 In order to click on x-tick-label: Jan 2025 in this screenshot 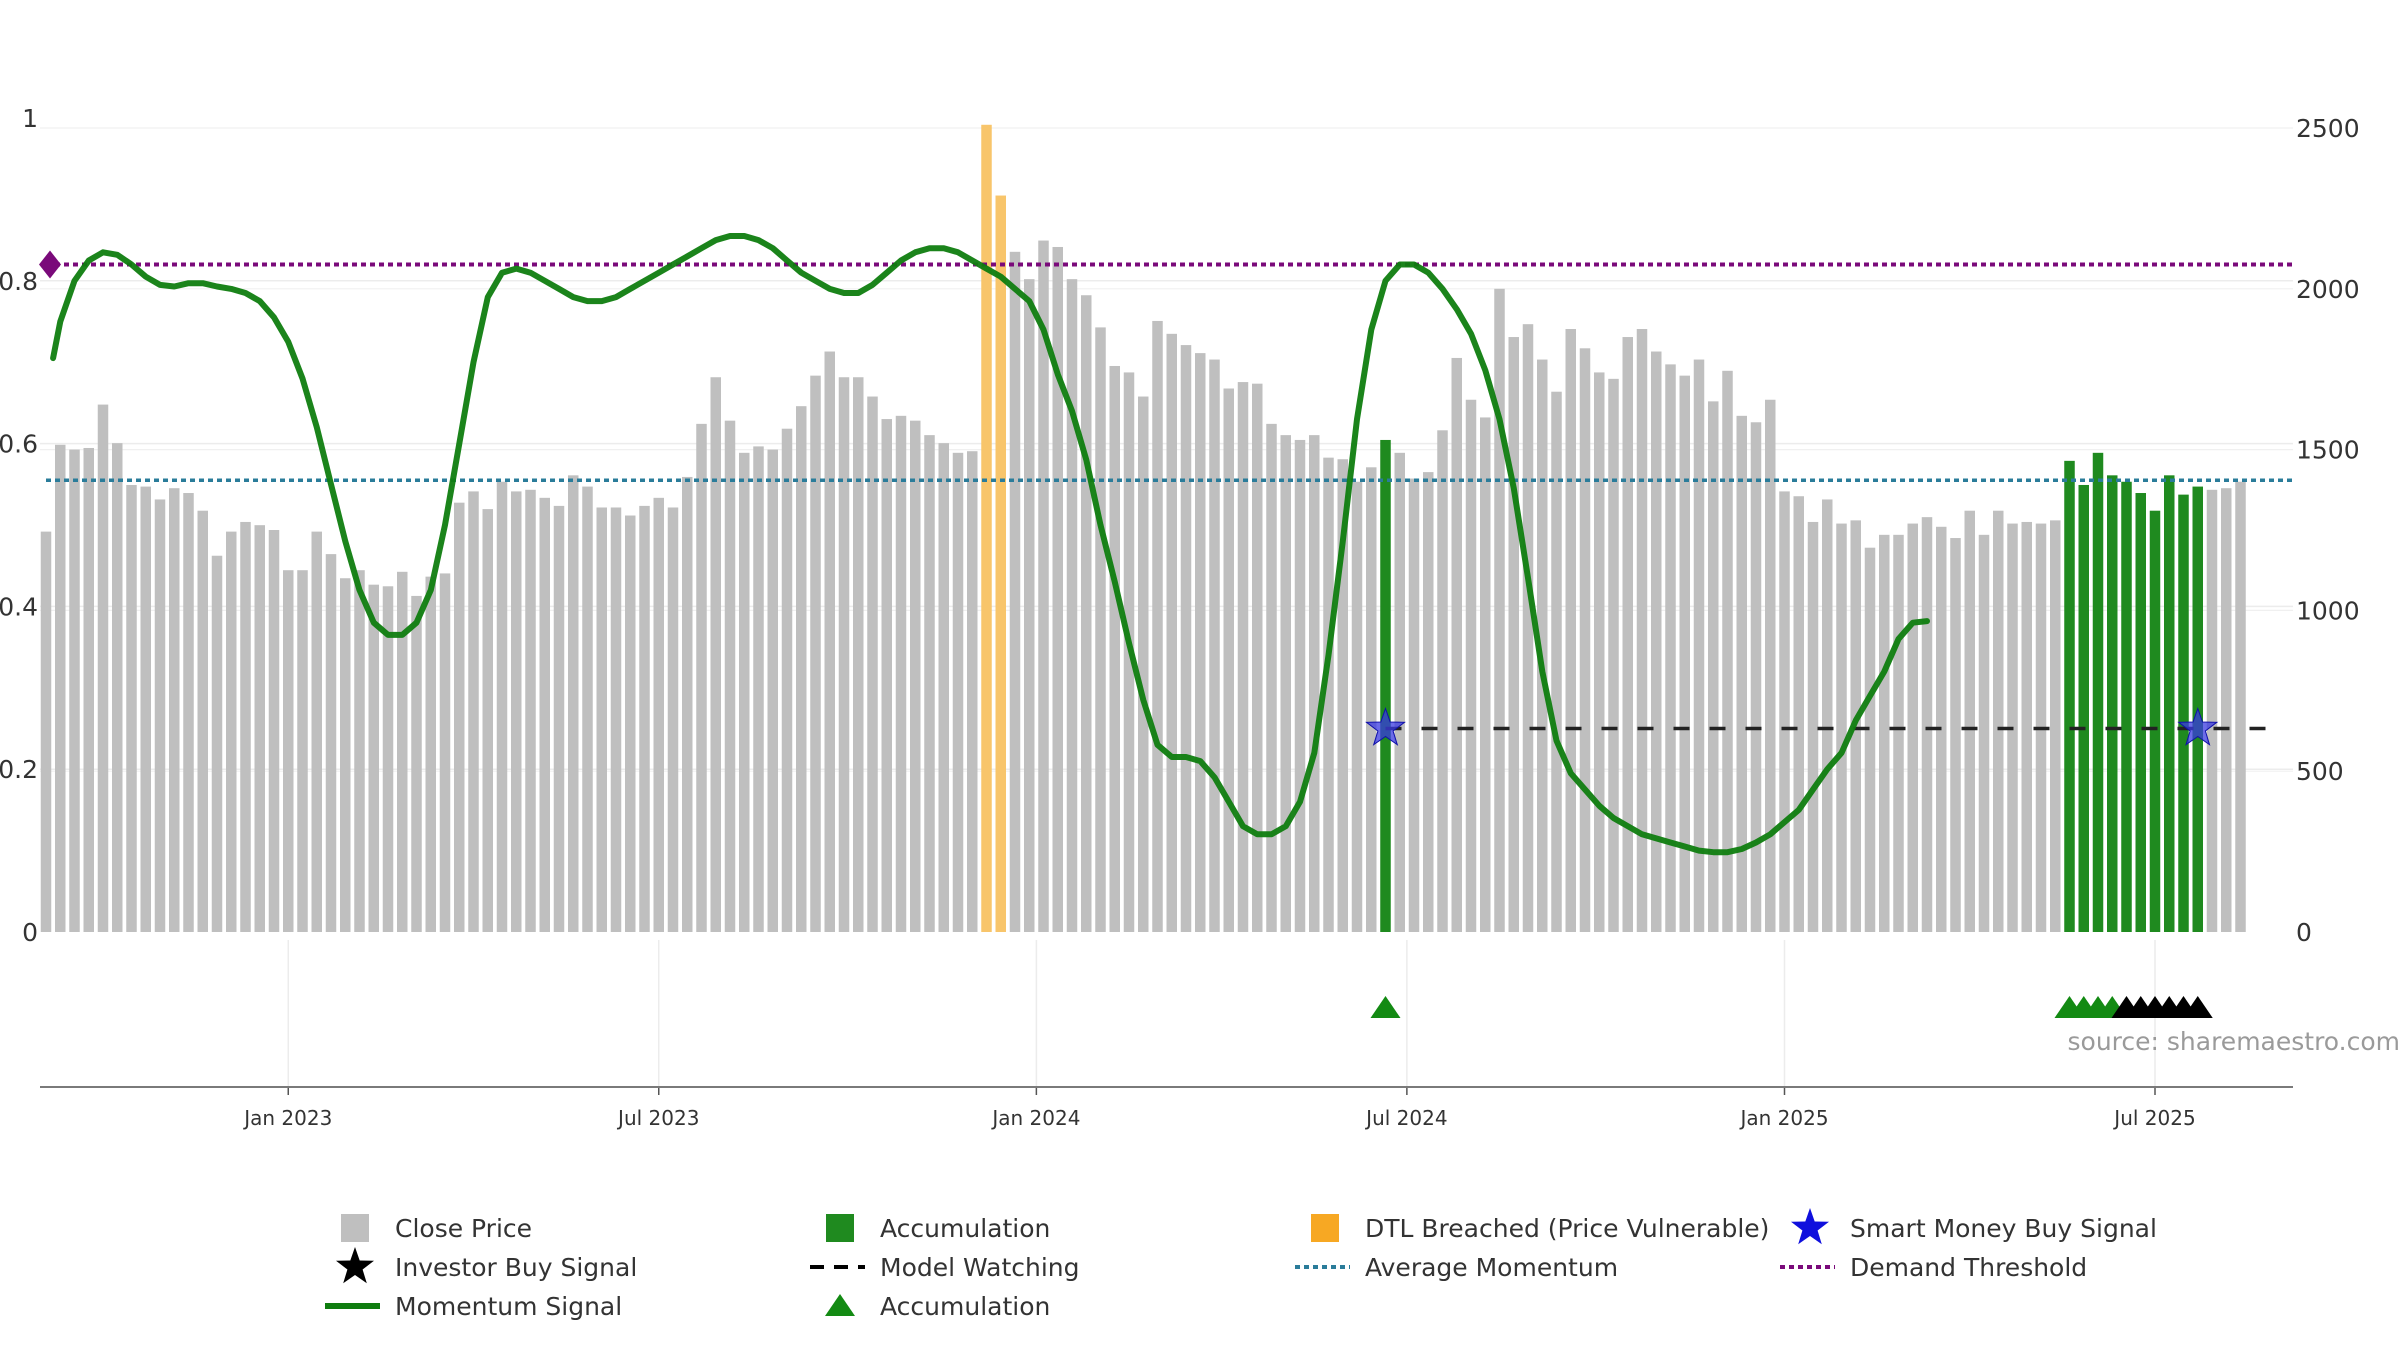, I will do `click(1783, 1118)`.